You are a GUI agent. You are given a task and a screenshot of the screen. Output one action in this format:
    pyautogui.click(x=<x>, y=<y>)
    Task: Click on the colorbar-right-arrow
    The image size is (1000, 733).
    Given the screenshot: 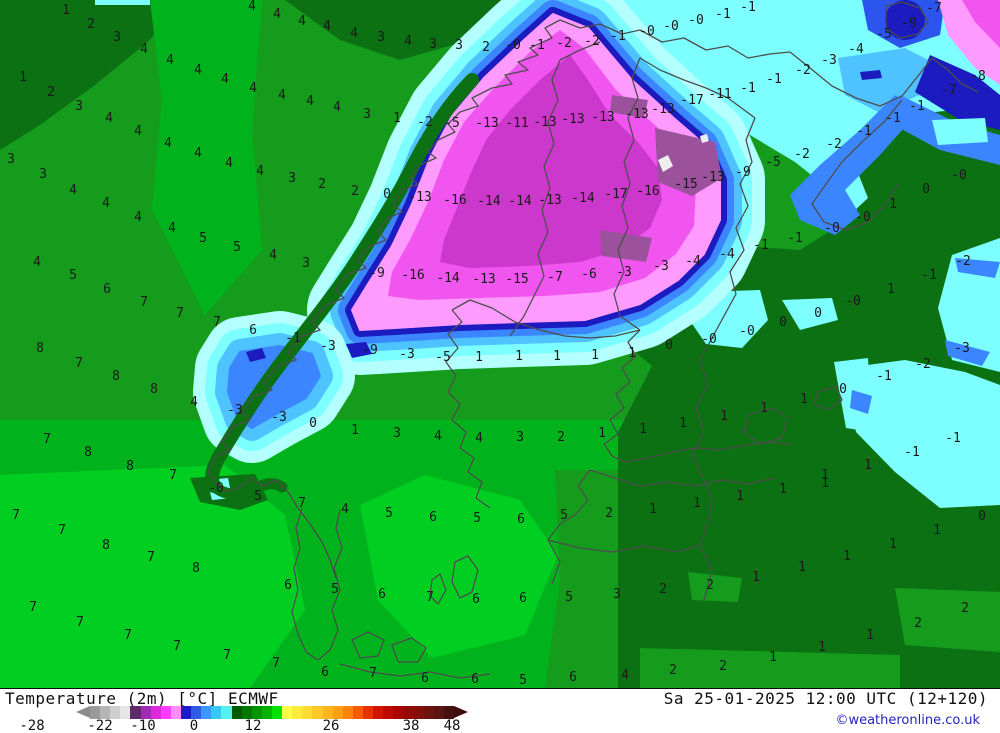 What is the action you would take?
    pyautogui.click(x=461, y=712)
    